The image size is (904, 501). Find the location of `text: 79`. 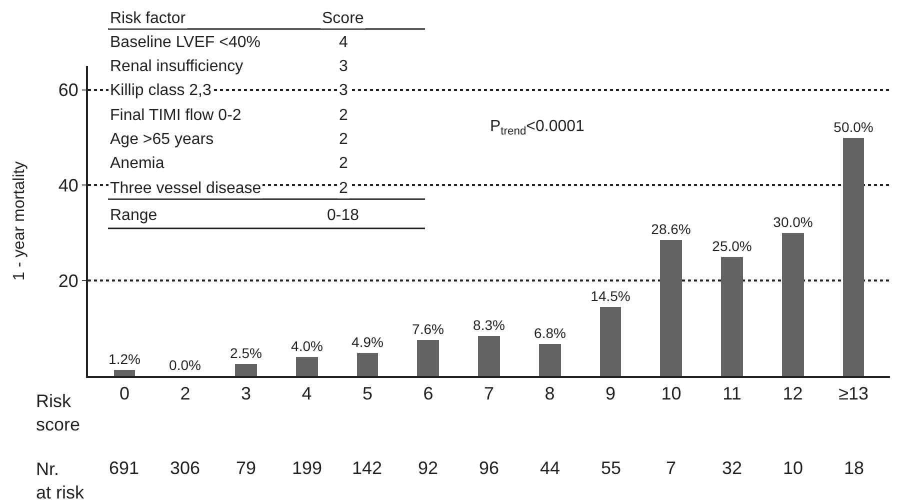

text: 79 is located at coordinates (246, 468).